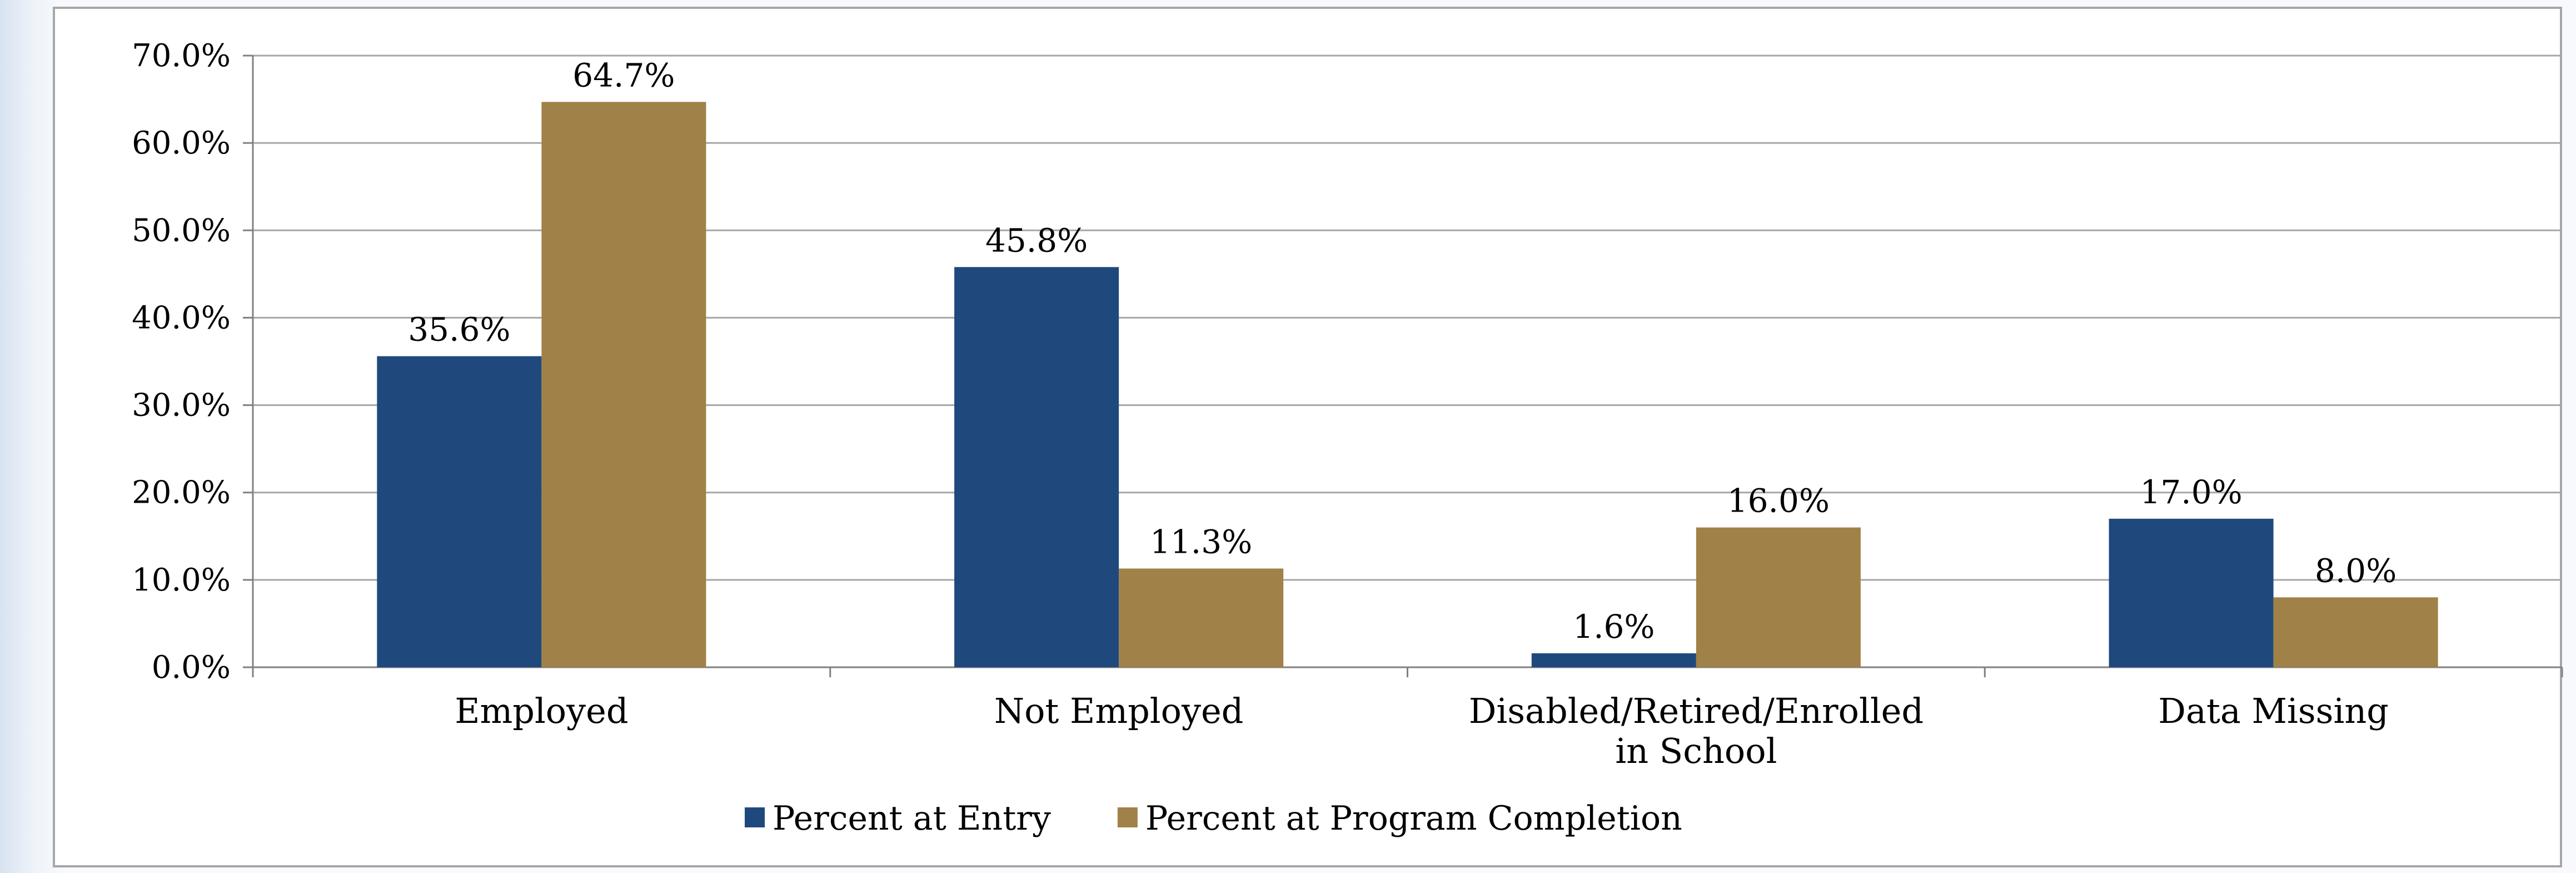 The image size is (2576, 873). I want to click on x-category-label: Data Missing, so click(2273, 711).